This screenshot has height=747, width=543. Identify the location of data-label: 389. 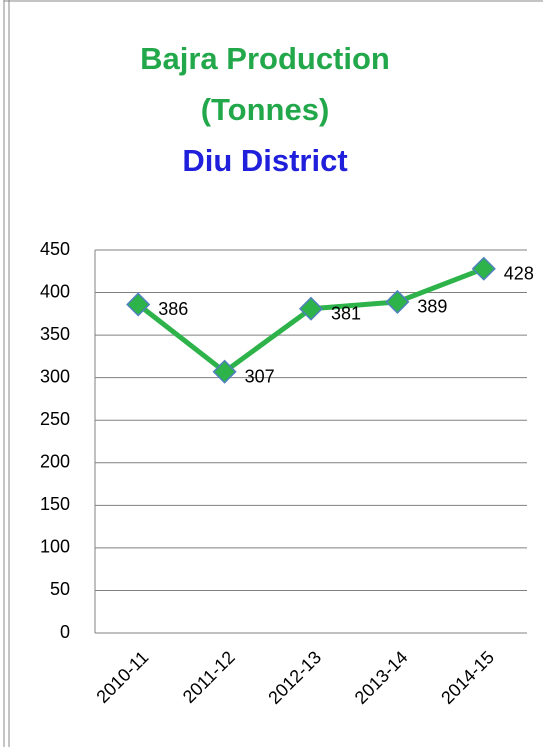
(432, 307).